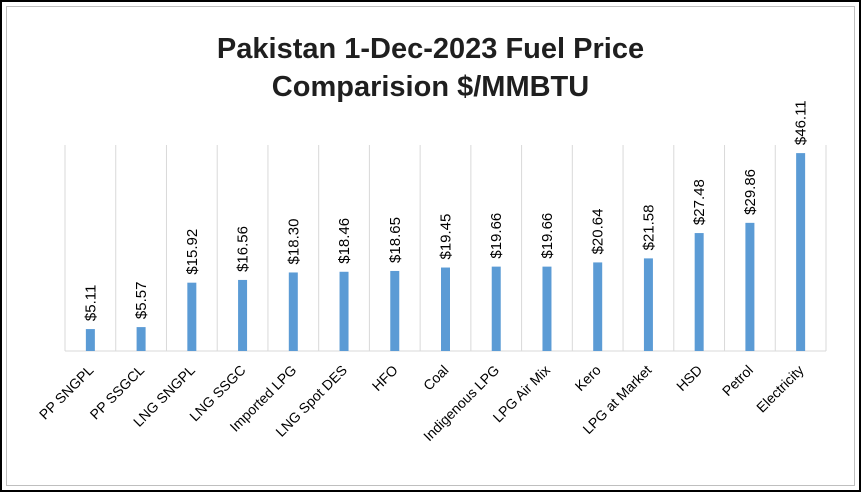  I want to click on category-label: Petrol, so click(737, 380).